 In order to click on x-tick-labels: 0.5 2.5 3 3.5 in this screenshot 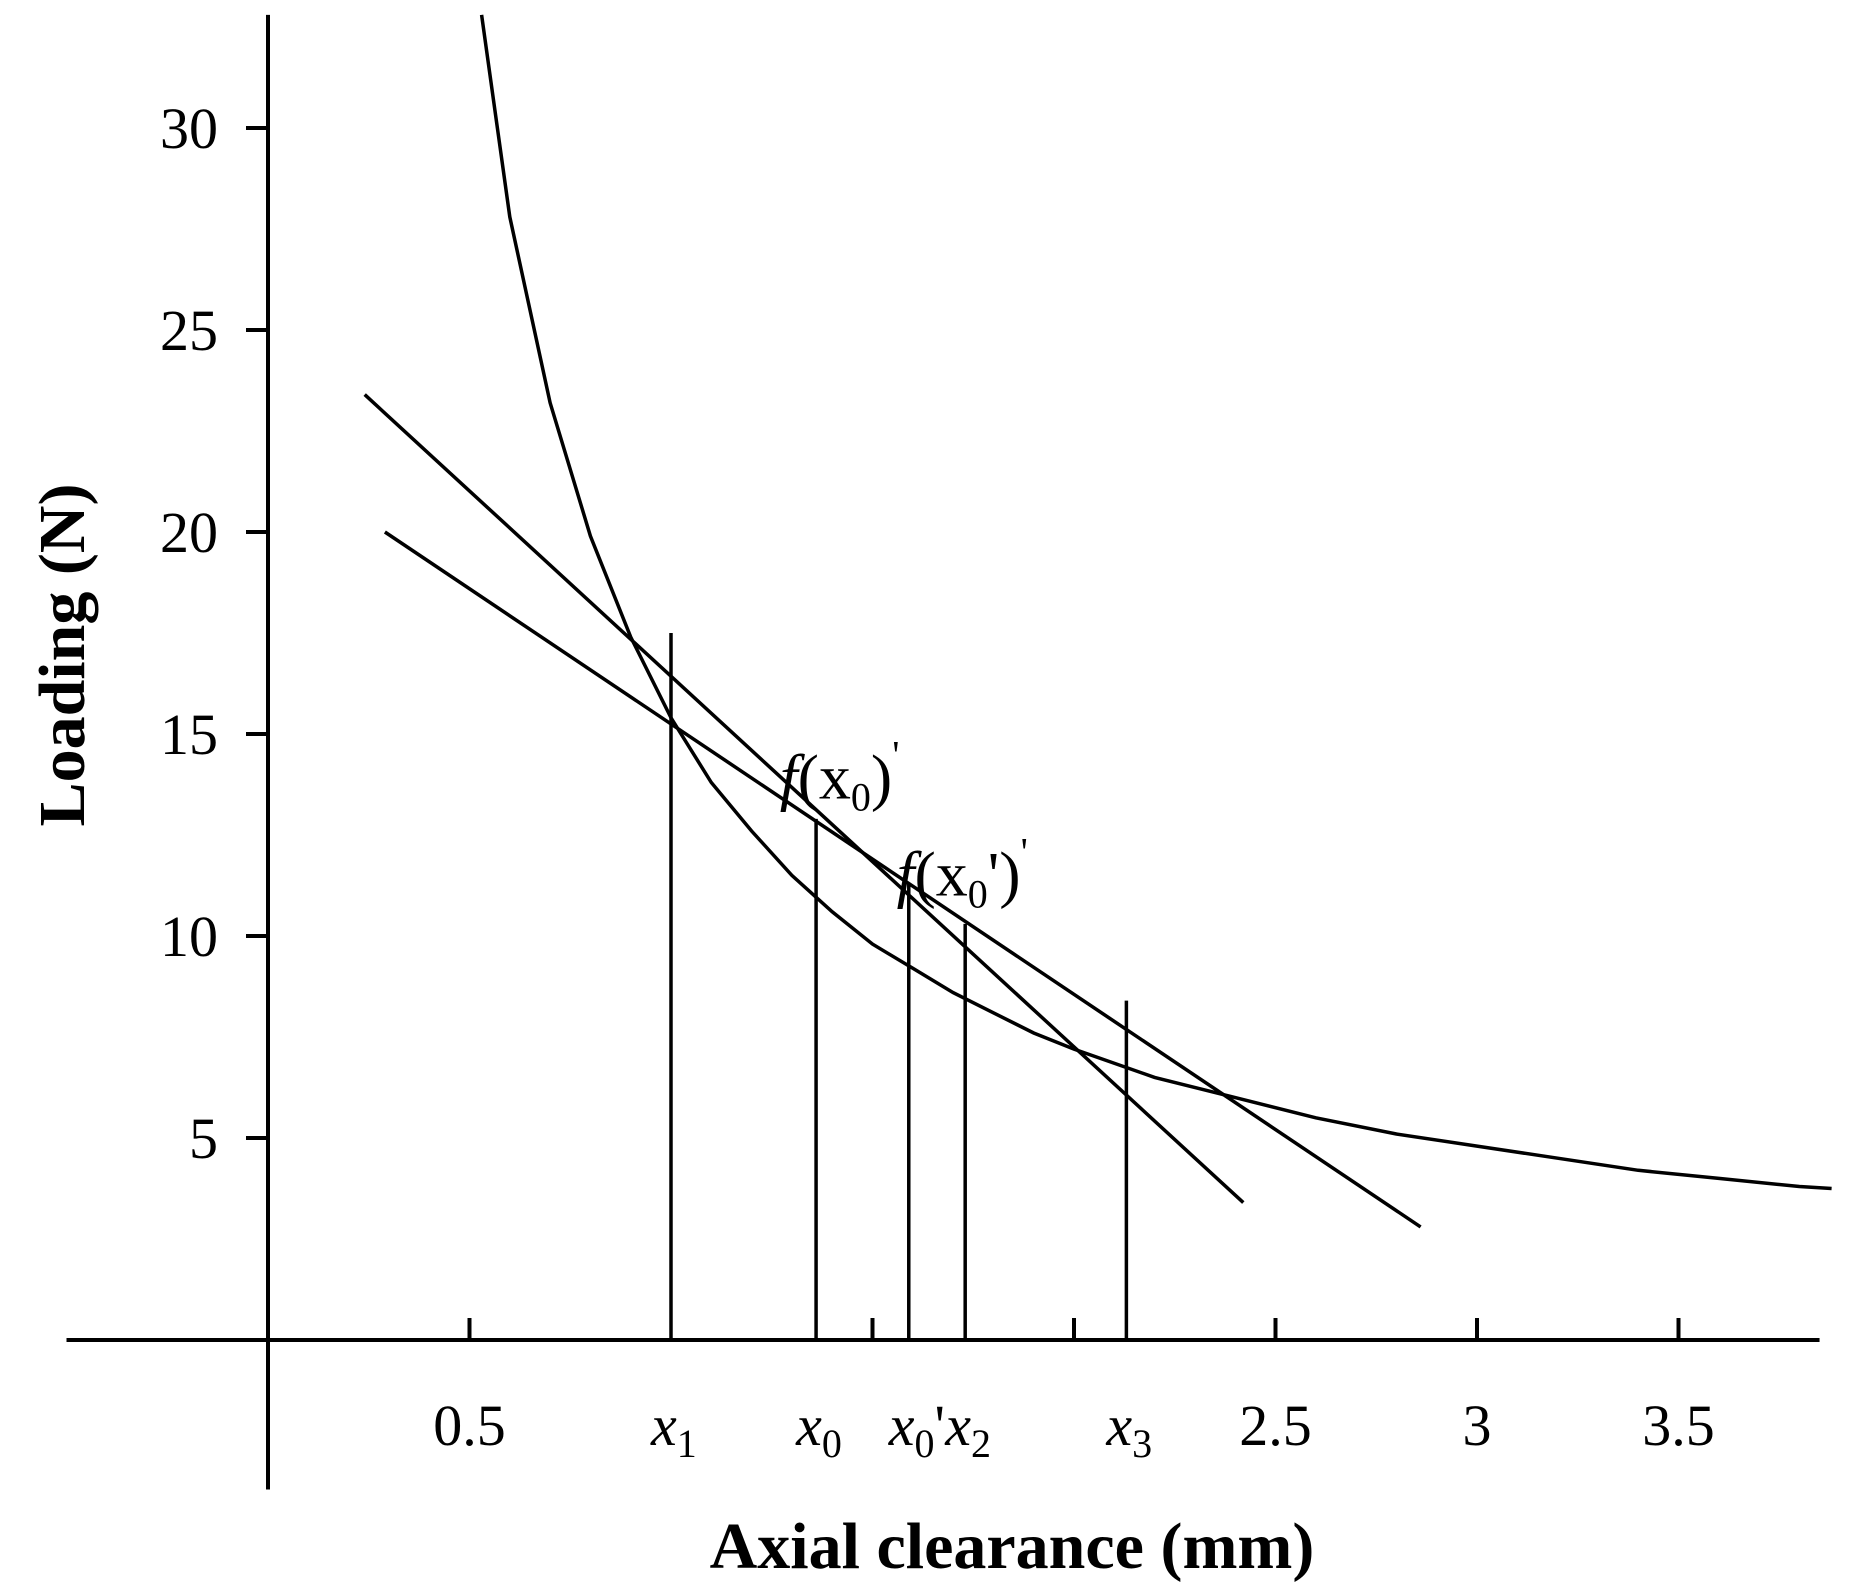, I will do `click(1074, 1425)`.